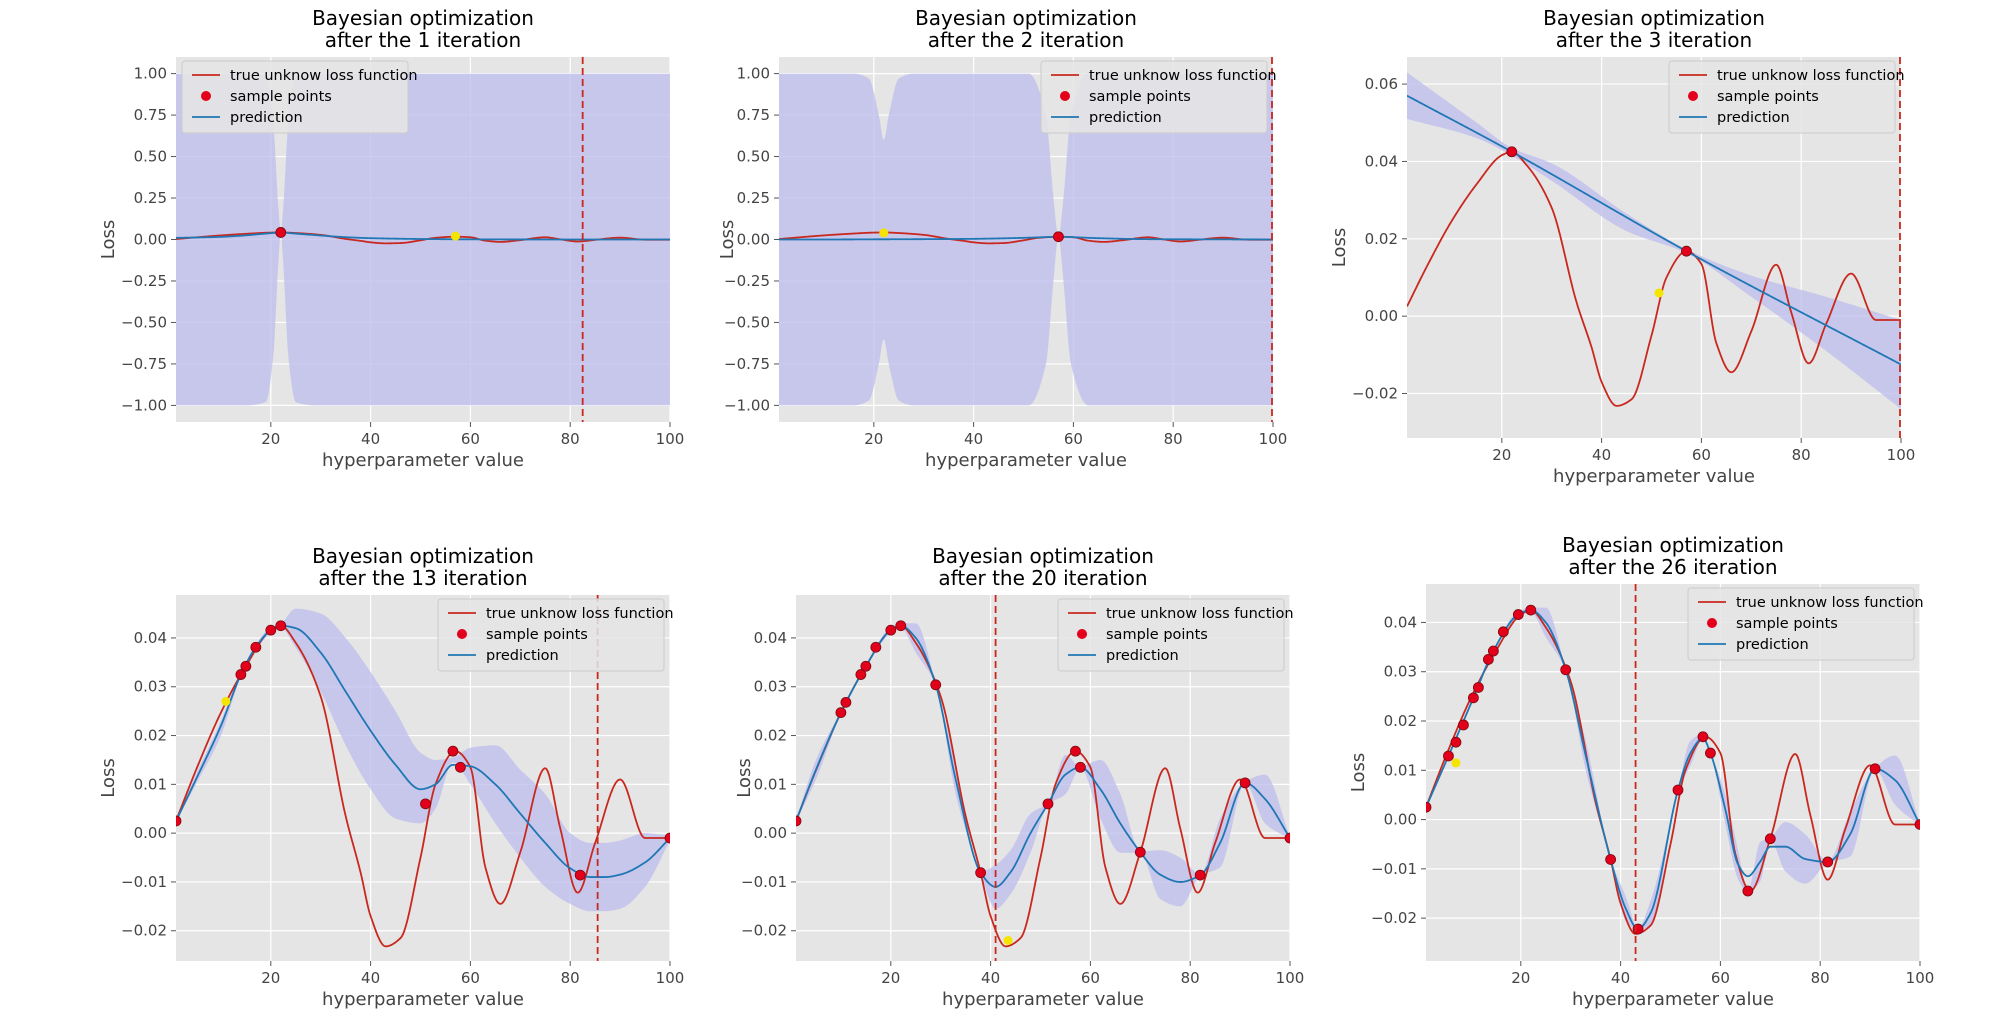 The height and width of the screenshot is (1009, 2000). What do you see at coordinates (423, 556) in the screenshot?
I see `chart-title-line: Bayesian optimization` at bounding box center [423, 556].